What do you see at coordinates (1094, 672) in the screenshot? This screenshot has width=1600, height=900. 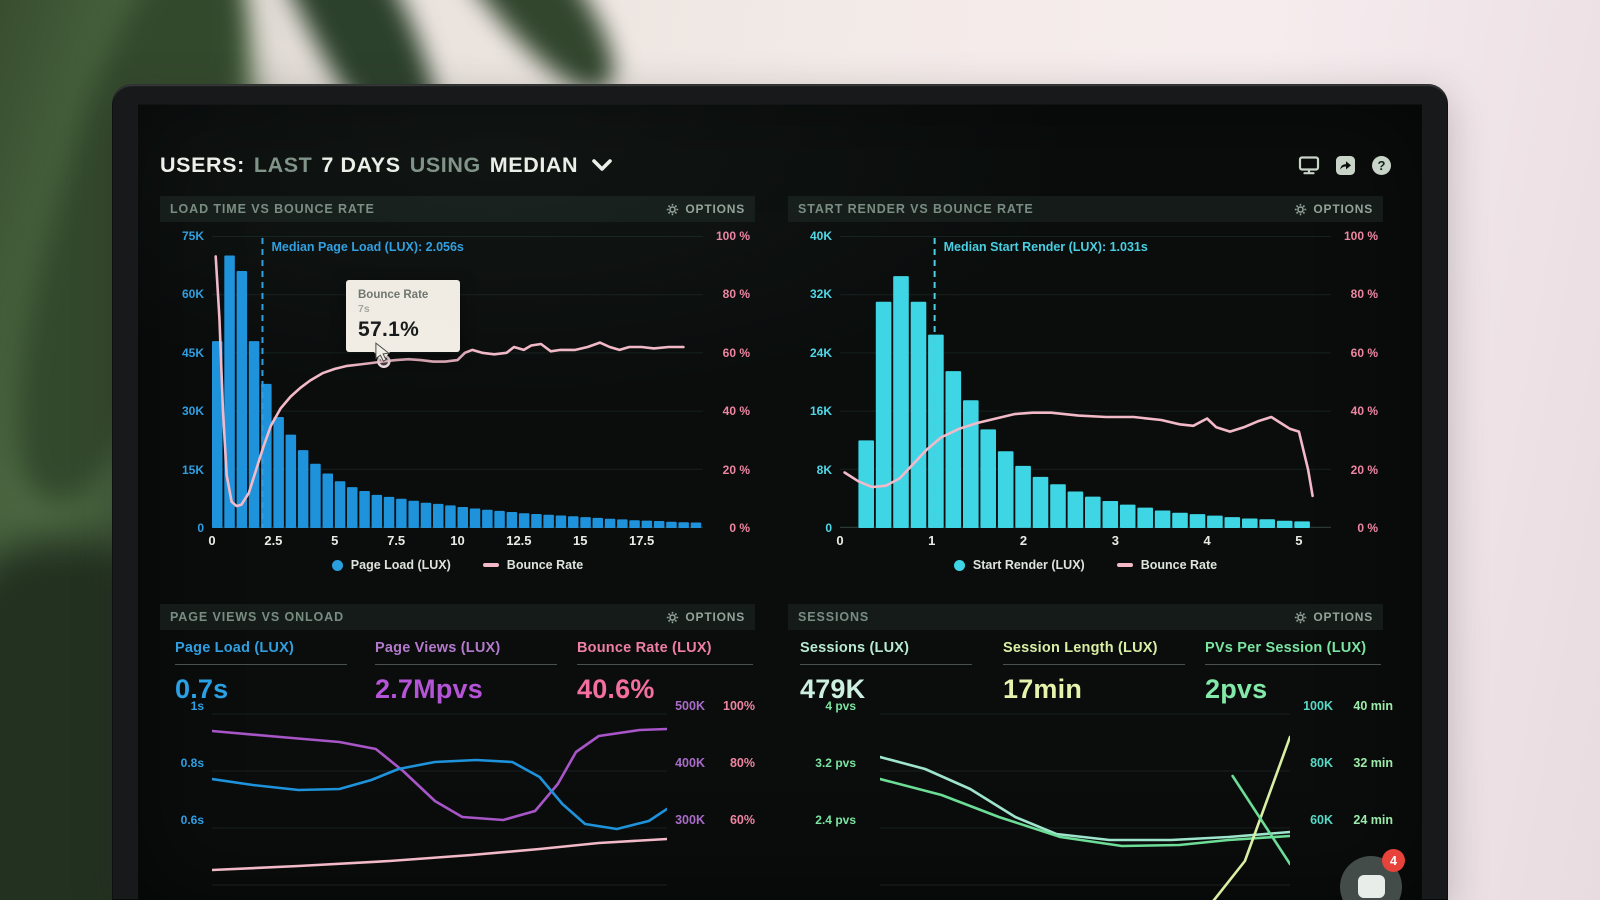 I see `metric-session-length: Session Length (LUX) 17min` at bounding box center [1094, 672].